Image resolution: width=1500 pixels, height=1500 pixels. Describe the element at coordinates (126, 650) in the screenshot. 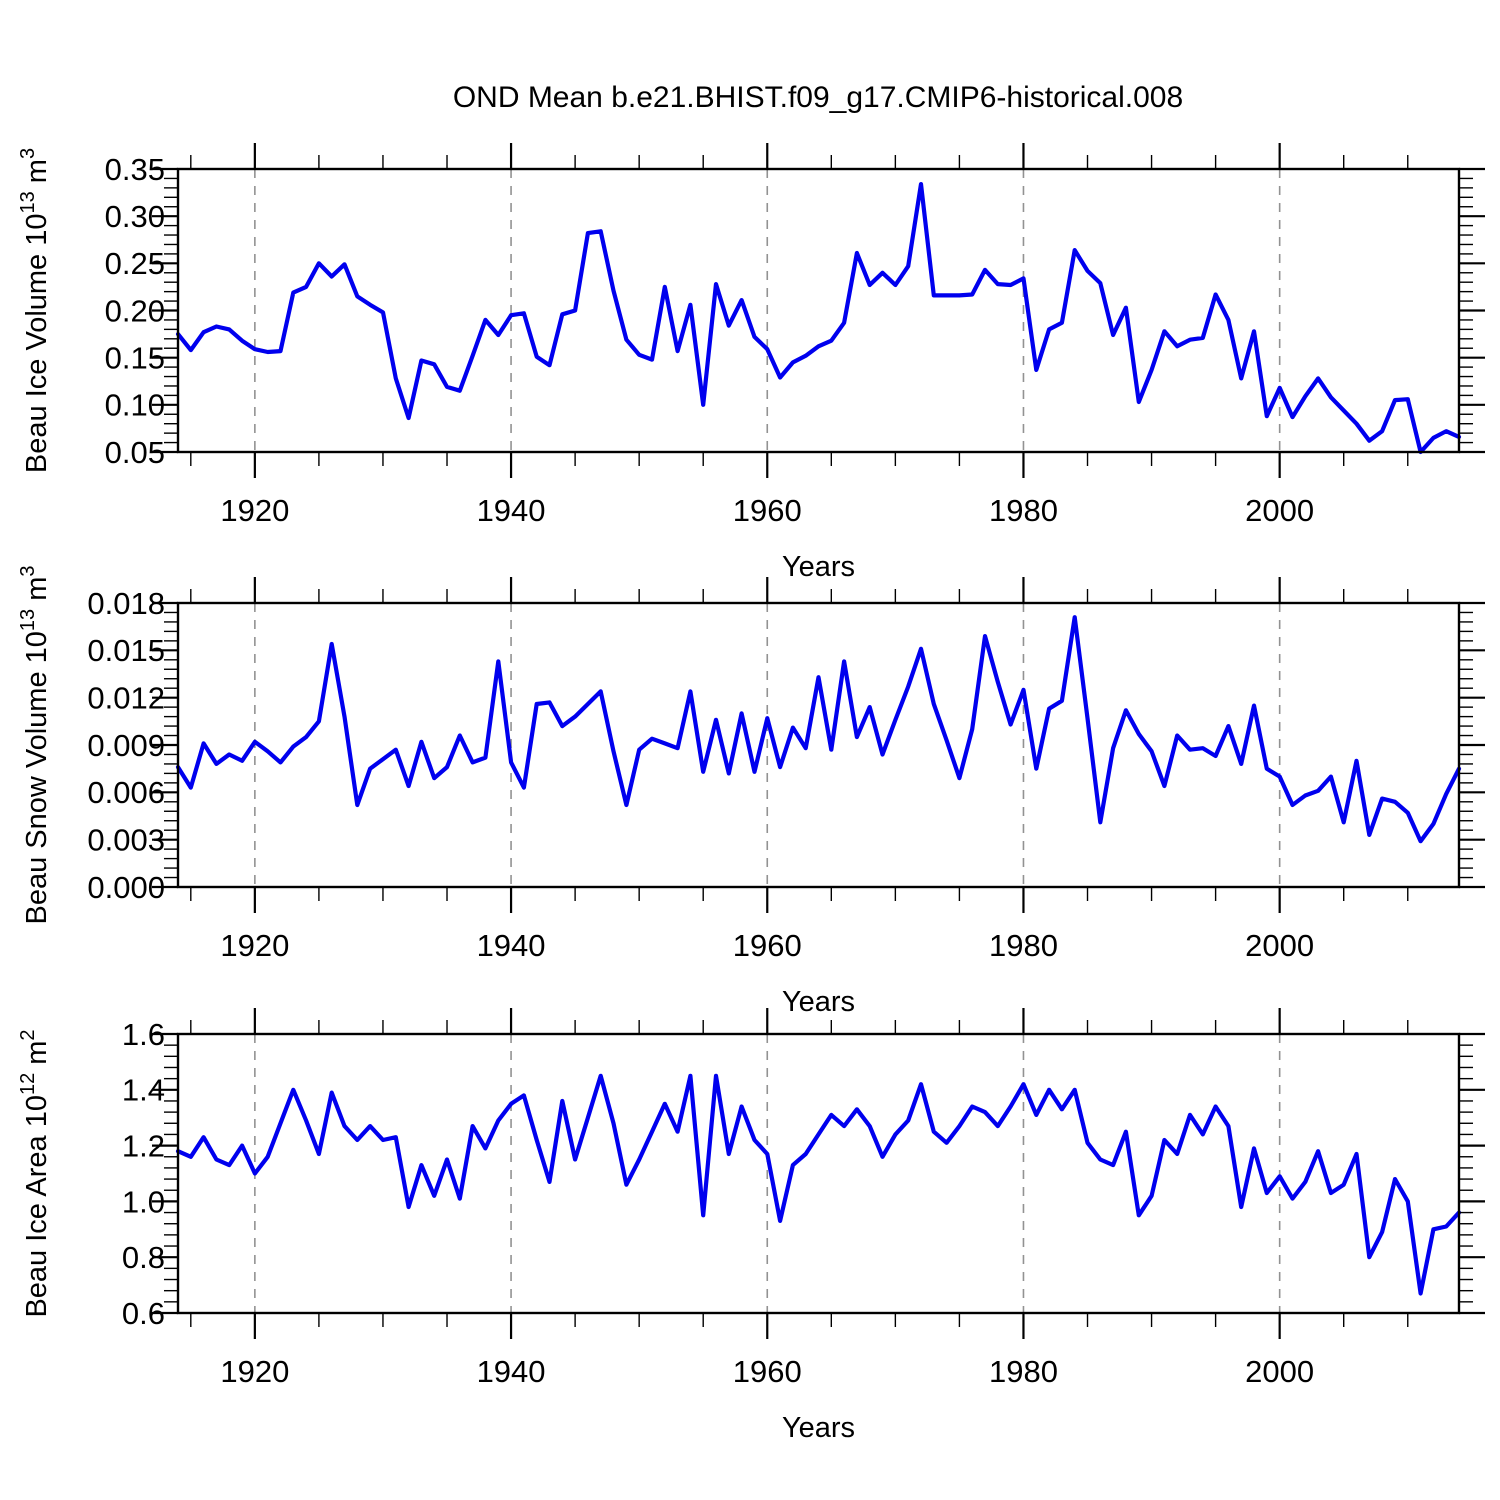

I see `y-tick-label: 0.015` at that location.